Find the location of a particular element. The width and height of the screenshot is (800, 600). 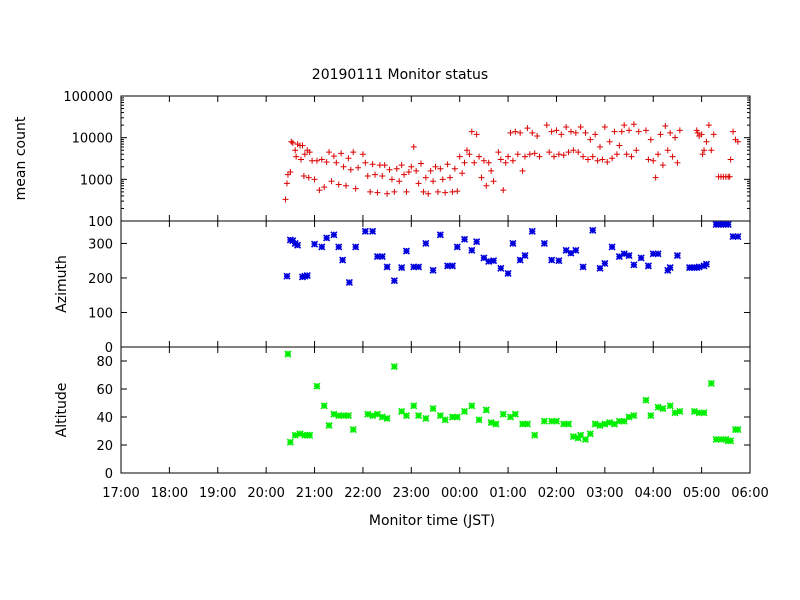

y-tick-label: 200 is located at coordinates (100, 279).